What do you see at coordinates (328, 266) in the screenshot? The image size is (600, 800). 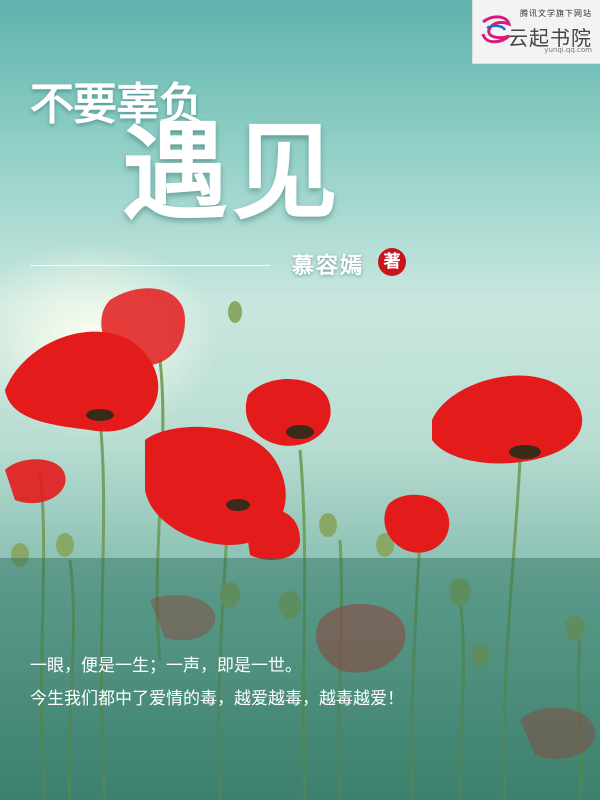 I see `author-name: 慕容嫣` at bounding box center [328, 266].